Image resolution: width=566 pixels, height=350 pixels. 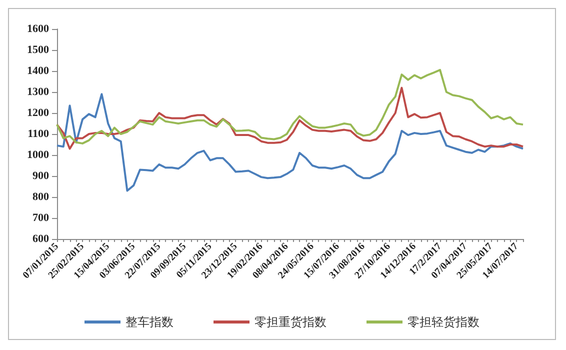 What do you see at coordinates (41, 218) in the screenshot?
I see `y-tick-label: 700` at bounding box center [41, 218].